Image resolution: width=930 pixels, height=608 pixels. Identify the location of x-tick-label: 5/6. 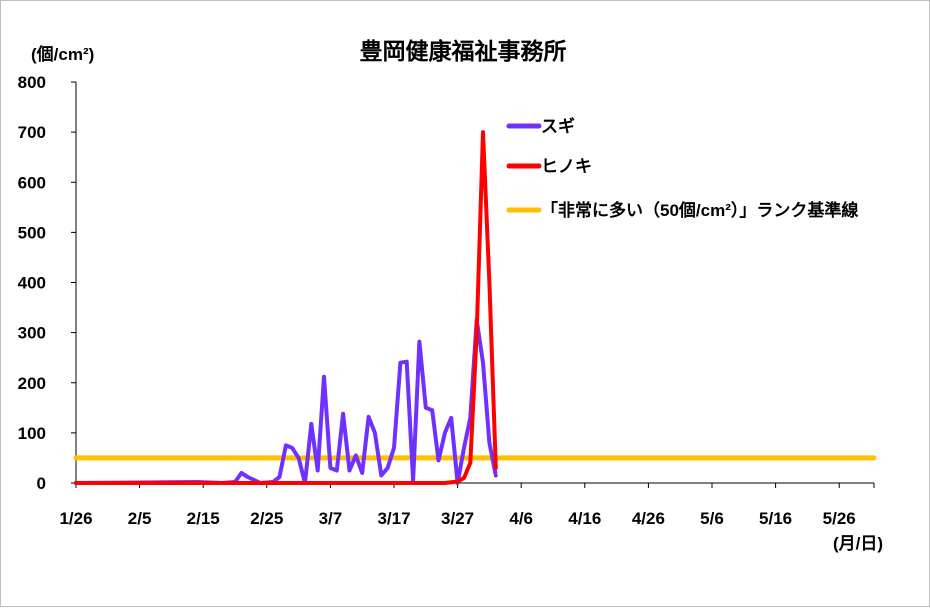
(712, 518).